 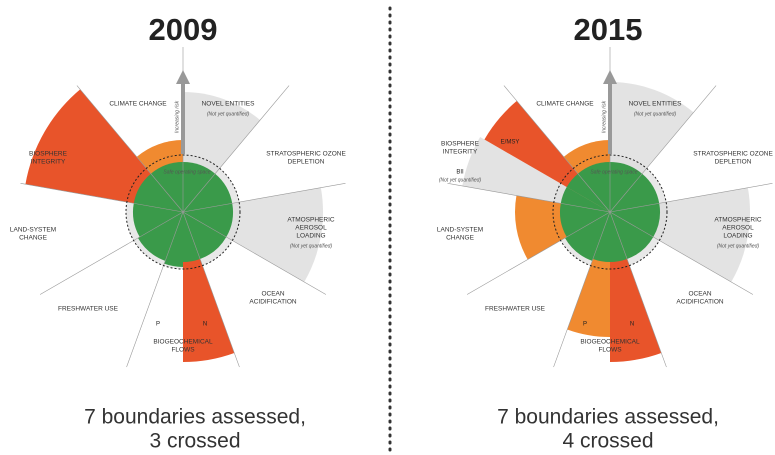 I want to click on label: E/MSY, so click(x=510, y=143).